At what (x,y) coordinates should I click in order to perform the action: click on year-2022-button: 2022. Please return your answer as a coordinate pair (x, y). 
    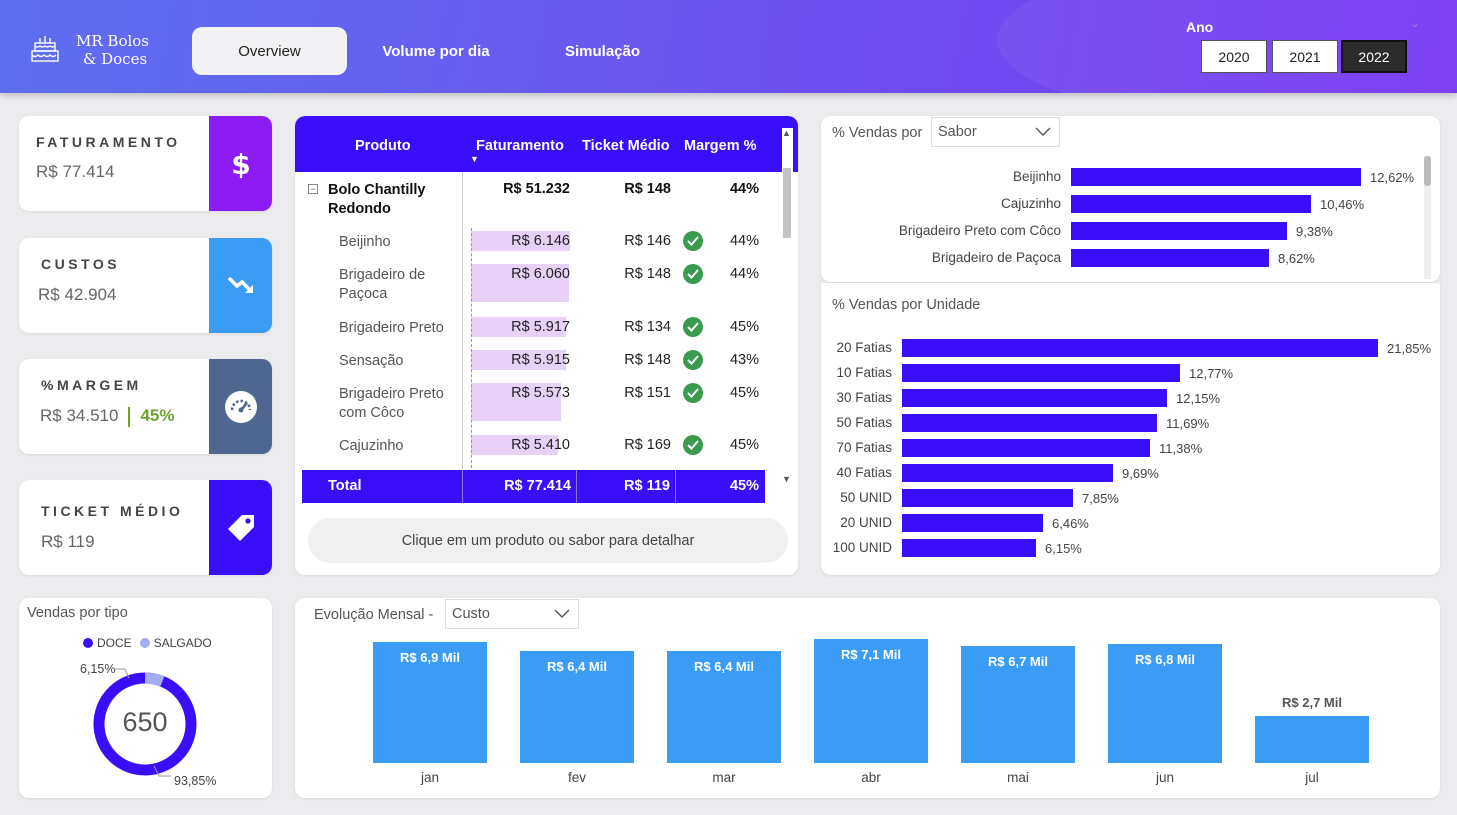
    Looking at the image, I should click on (1374, 56).